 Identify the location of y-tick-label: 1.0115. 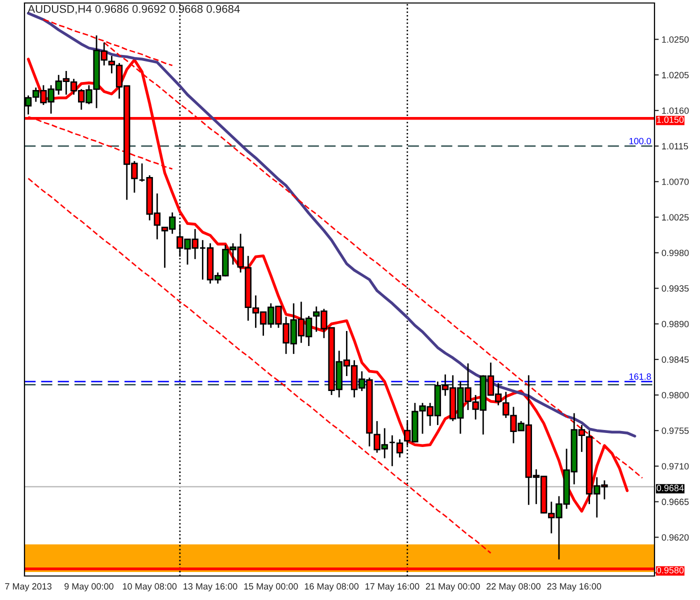
(675, 146).